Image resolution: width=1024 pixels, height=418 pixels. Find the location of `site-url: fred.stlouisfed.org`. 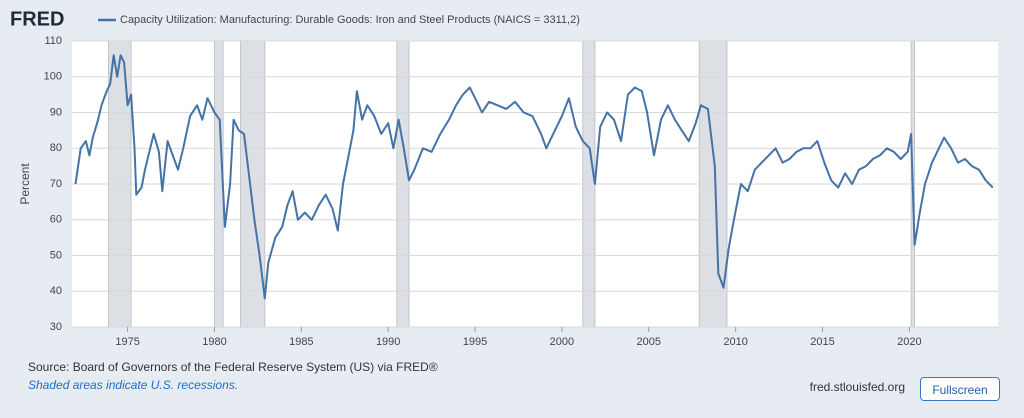

site-url: fred.stlouisfed.org is located at coordinates (857, 387).